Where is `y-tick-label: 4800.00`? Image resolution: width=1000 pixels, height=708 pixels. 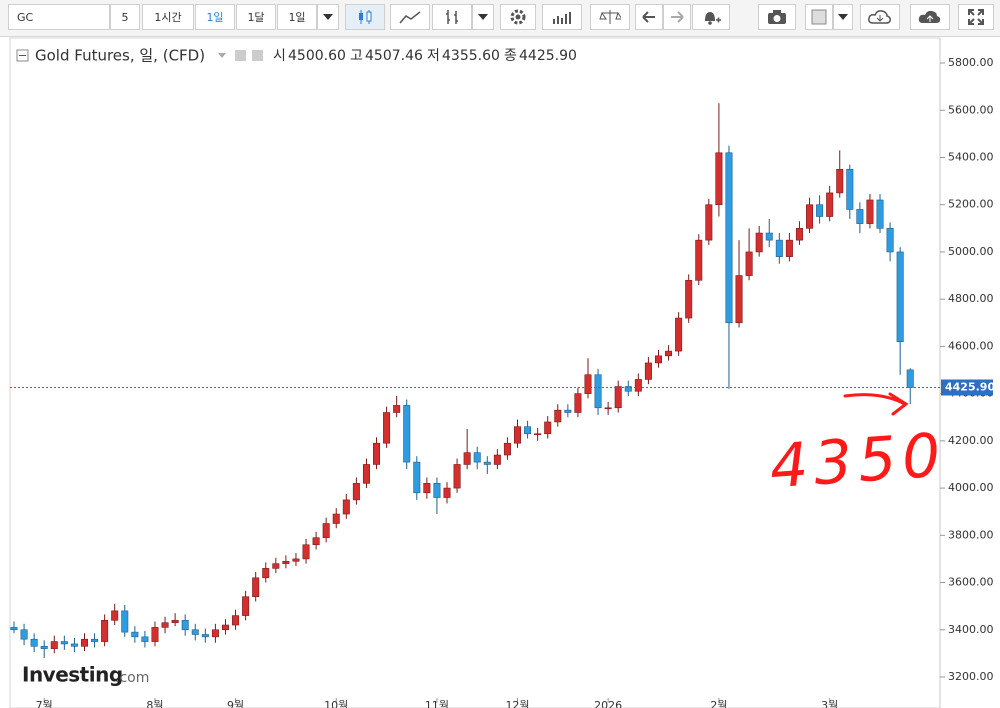
y-tick-label: 4800.00 is located at coordinates (971, 298).